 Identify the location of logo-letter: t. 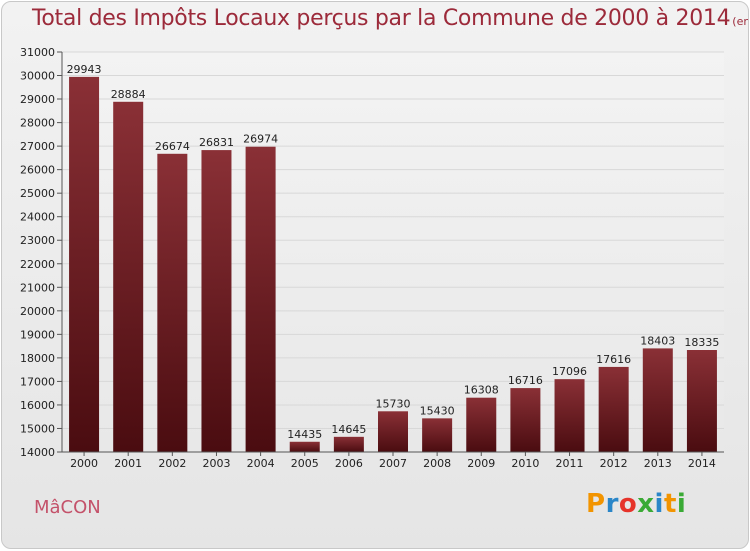
(670, 504).